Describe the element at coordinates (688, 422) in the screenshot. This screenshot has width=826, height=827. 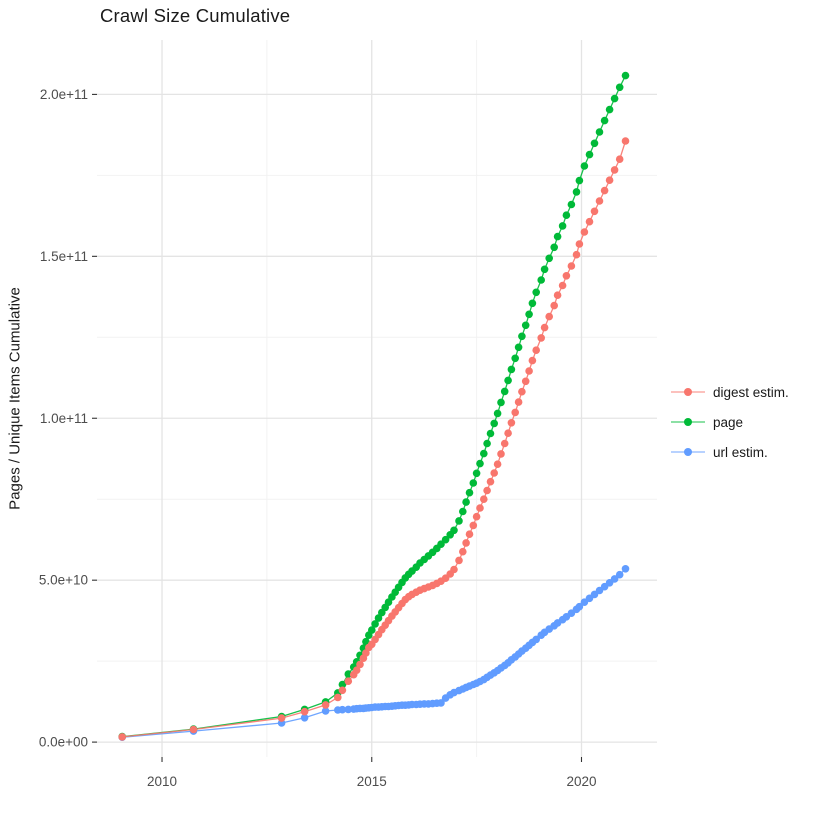
I see `legend-key-page-icon` at that location.